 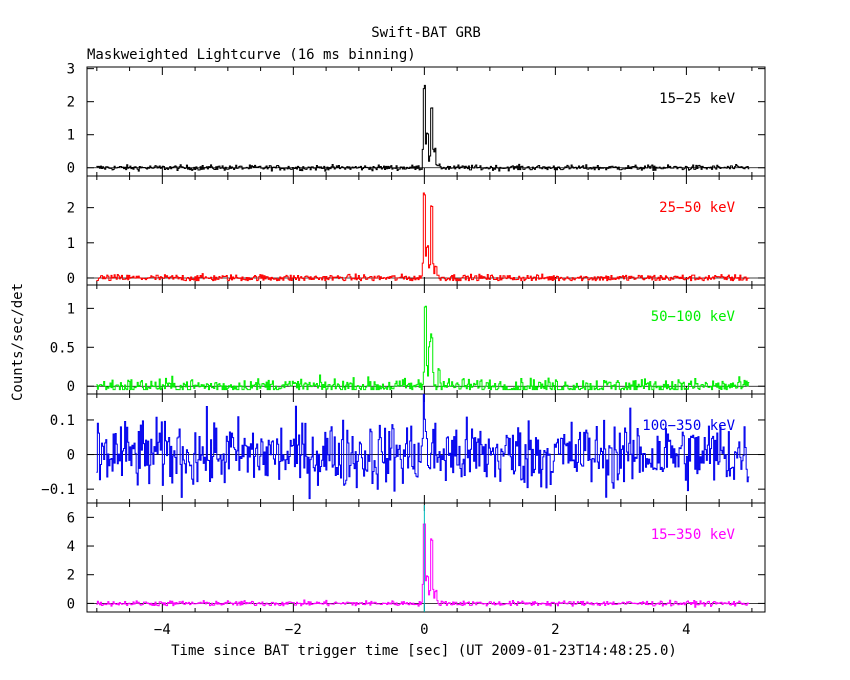 What do you see at coordinates (58, 490) in the screenshot?
I see `y-tick-label: −0.1` at bounding box center [58, 490].